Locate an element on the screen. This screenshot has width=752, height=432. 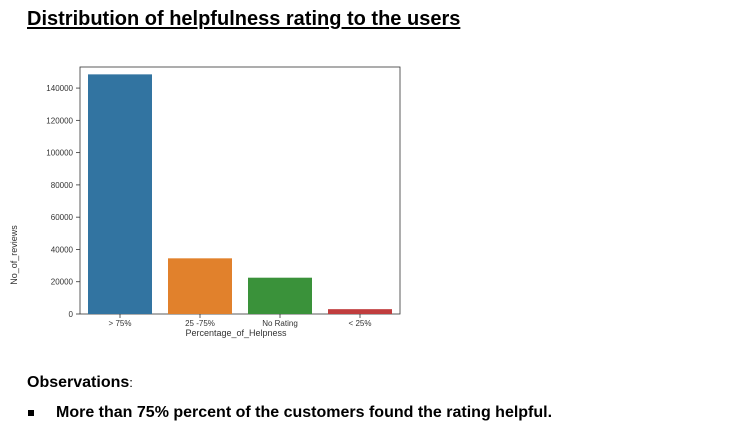
x-axis-label: Percentage_of_Helpness is located at coordinates (236, 333).